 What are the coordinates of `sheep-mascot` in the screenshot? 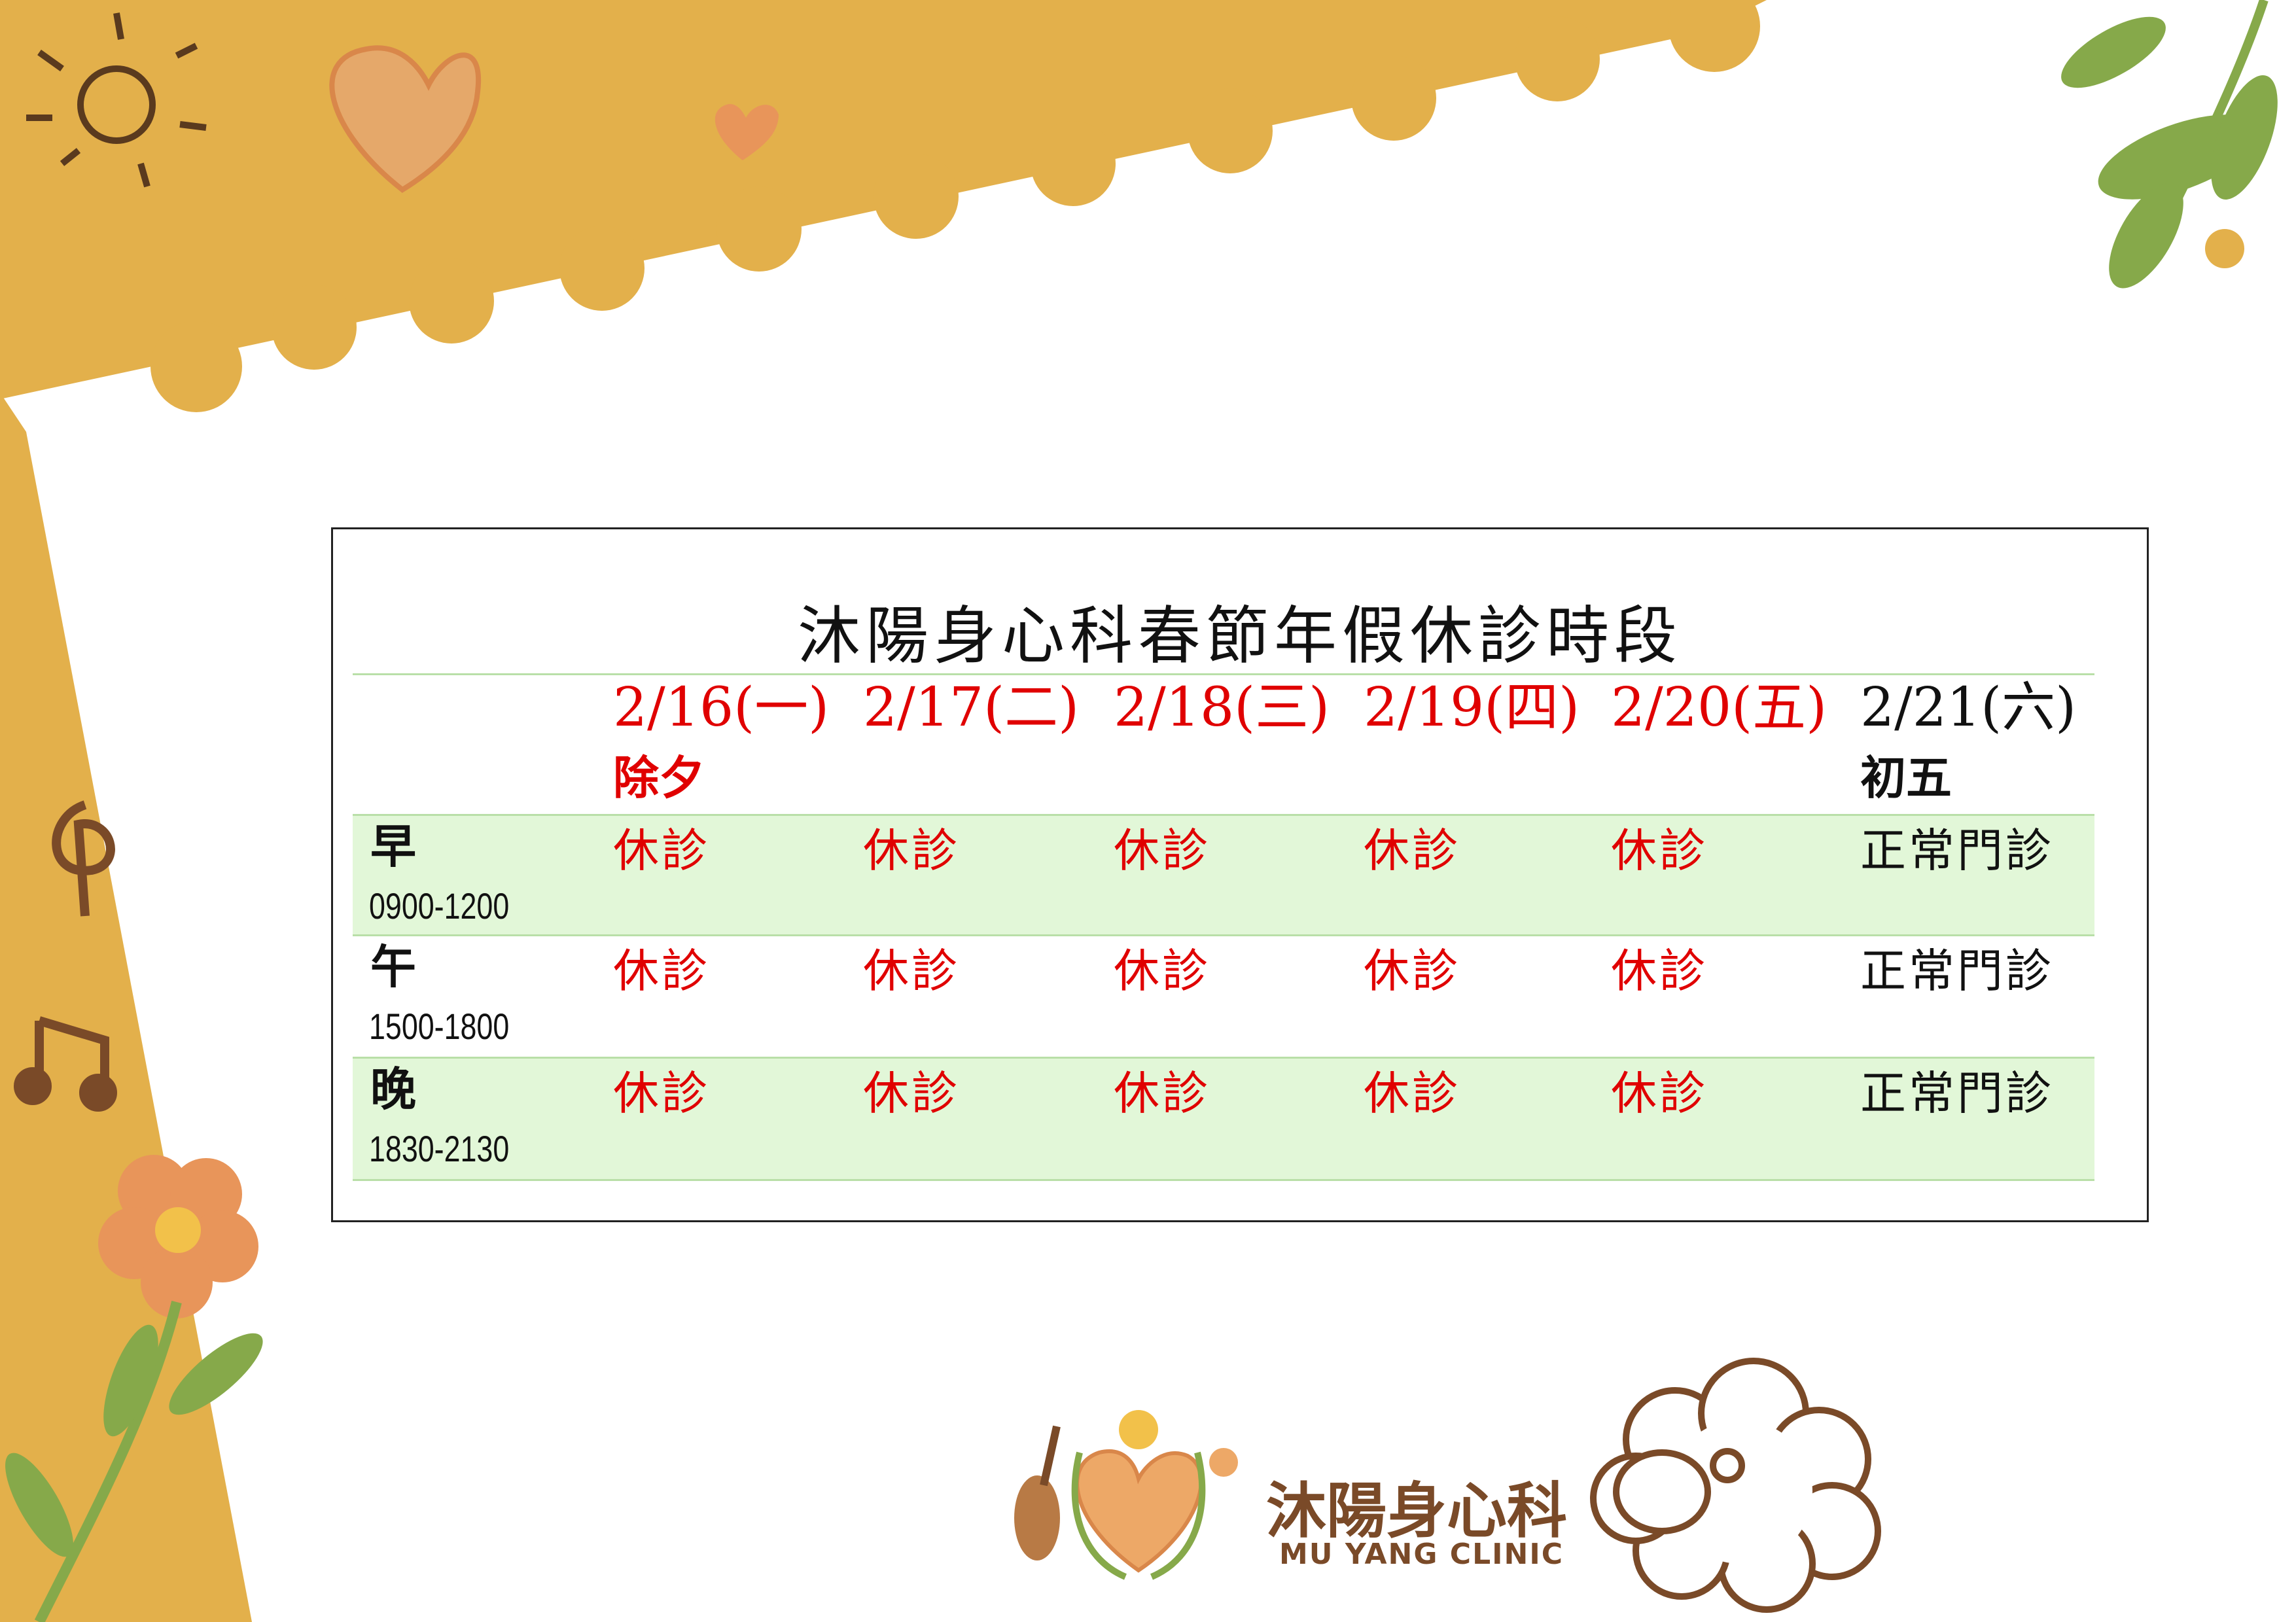 It's located at (1736, 1486).